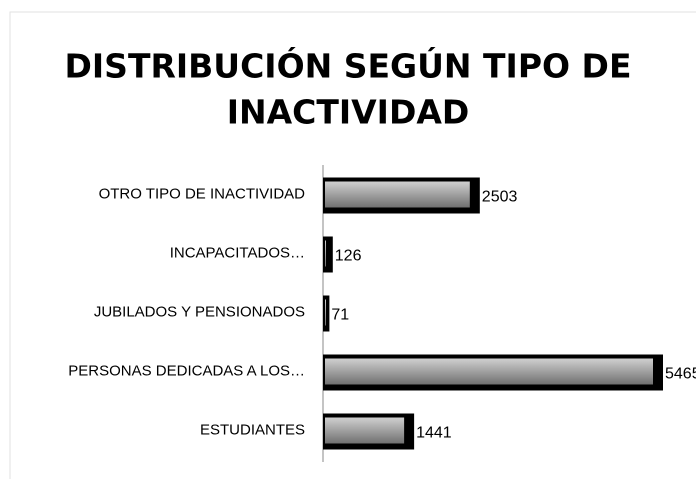  What do you see at coordinates (348, 112) in the screenshot?
I see `chart-title: INACTIVIDAD` at bounding box center [348, 112].